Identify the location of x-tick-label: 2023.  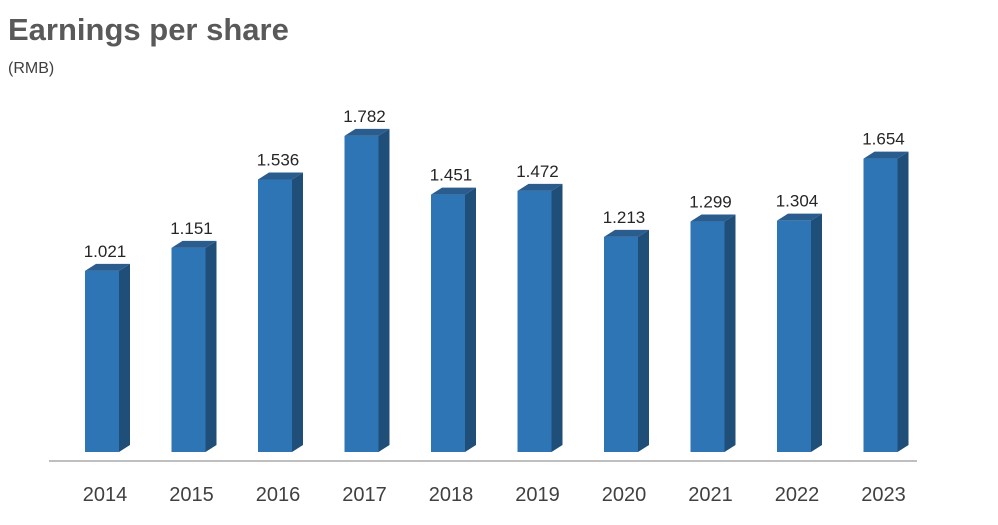
(883, 495).